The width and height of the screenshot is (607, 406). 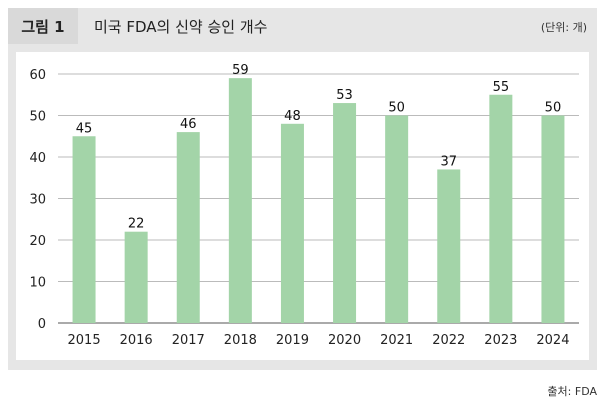 What do you see at coordinates (448, 340) in the screenshot?
I see `x-tick-label: 2022` at bounding box center [448, 340].